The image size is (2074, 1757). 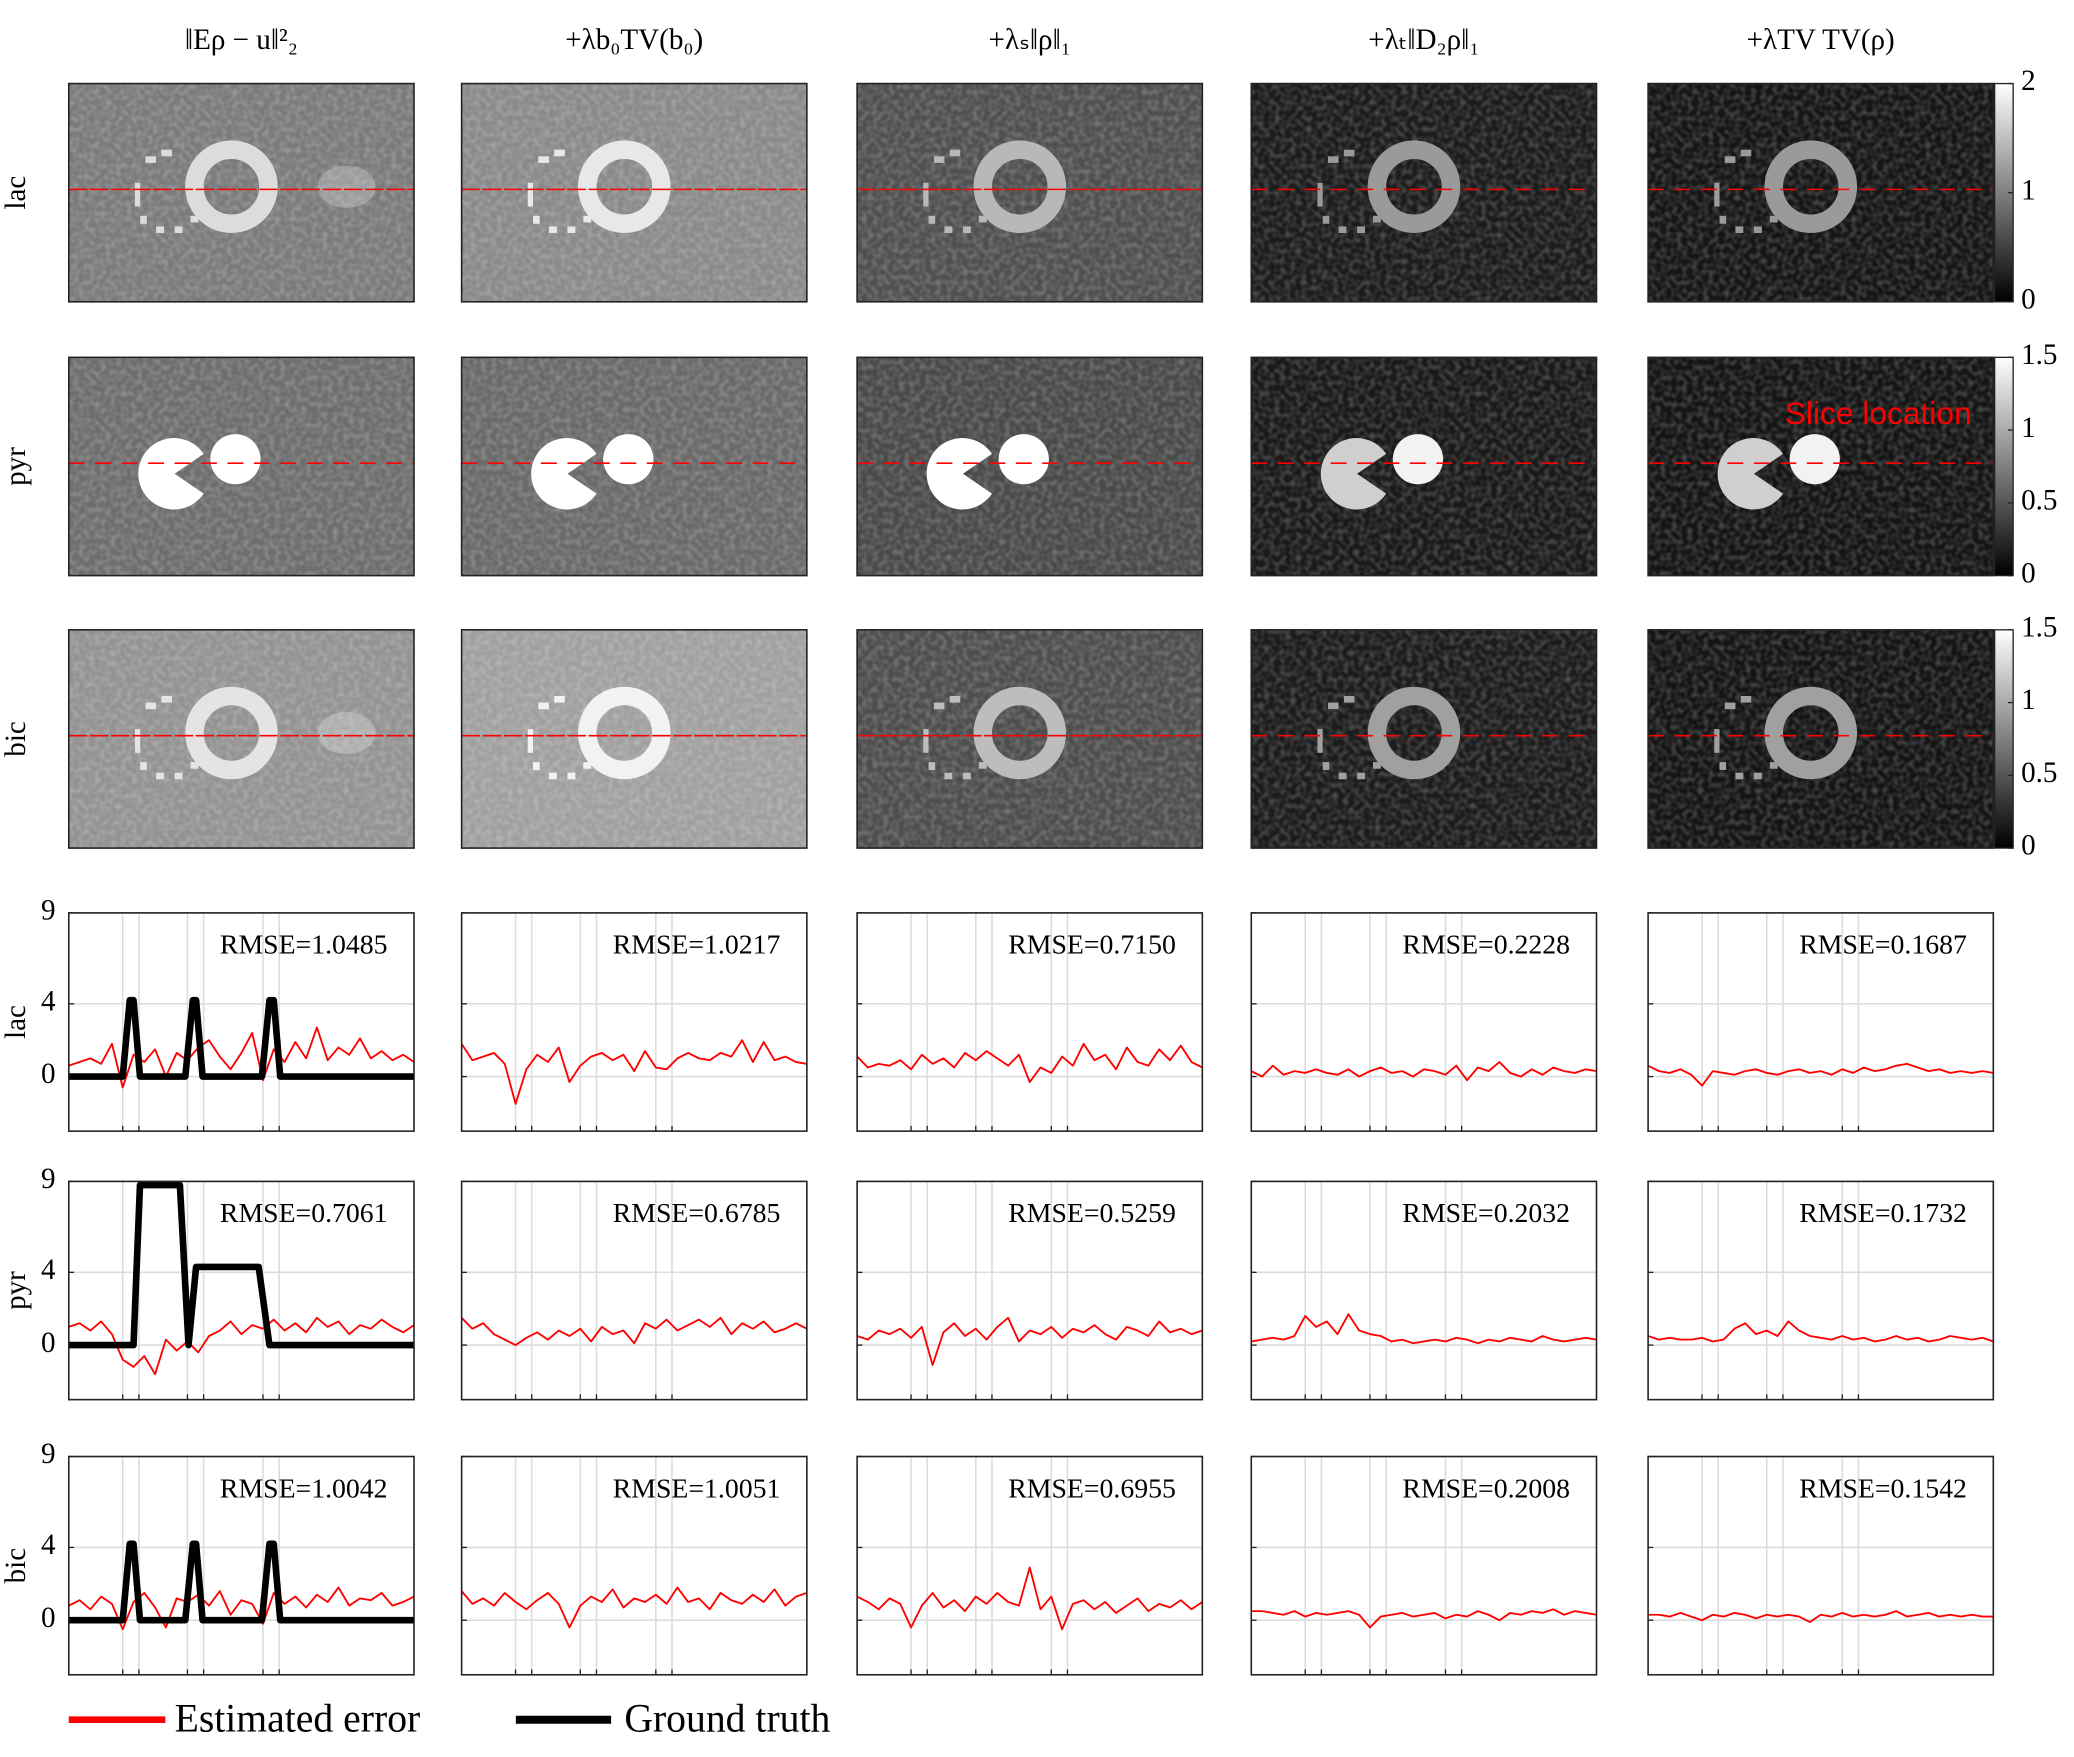 I want to click on annotation: RMSE=0.7061, so click(x=304, y=1213).